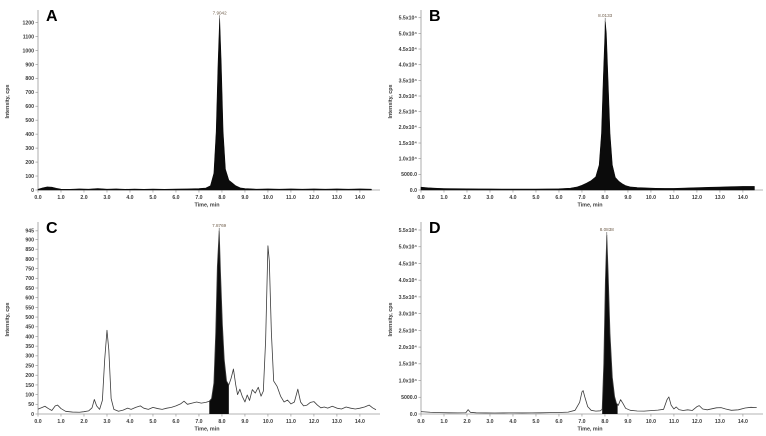 This screenshot has height=436, width=766. What do you see at coordinates (435, 228) in the screenshot?
I see `panel-letter: D` at bounding box center [435, 228].